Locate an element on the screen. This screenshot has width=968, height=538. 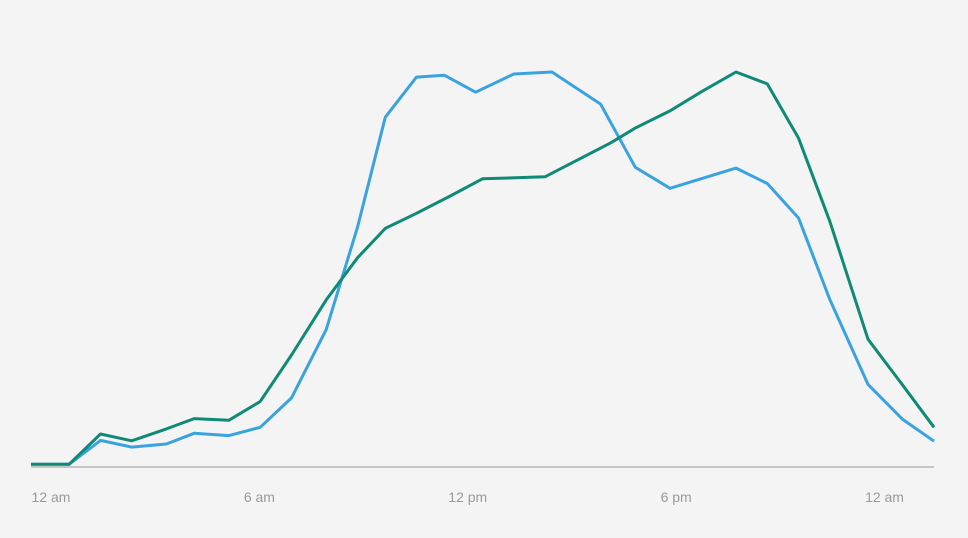
x-tick-label: 6 am is located at coordinates (259, 497).